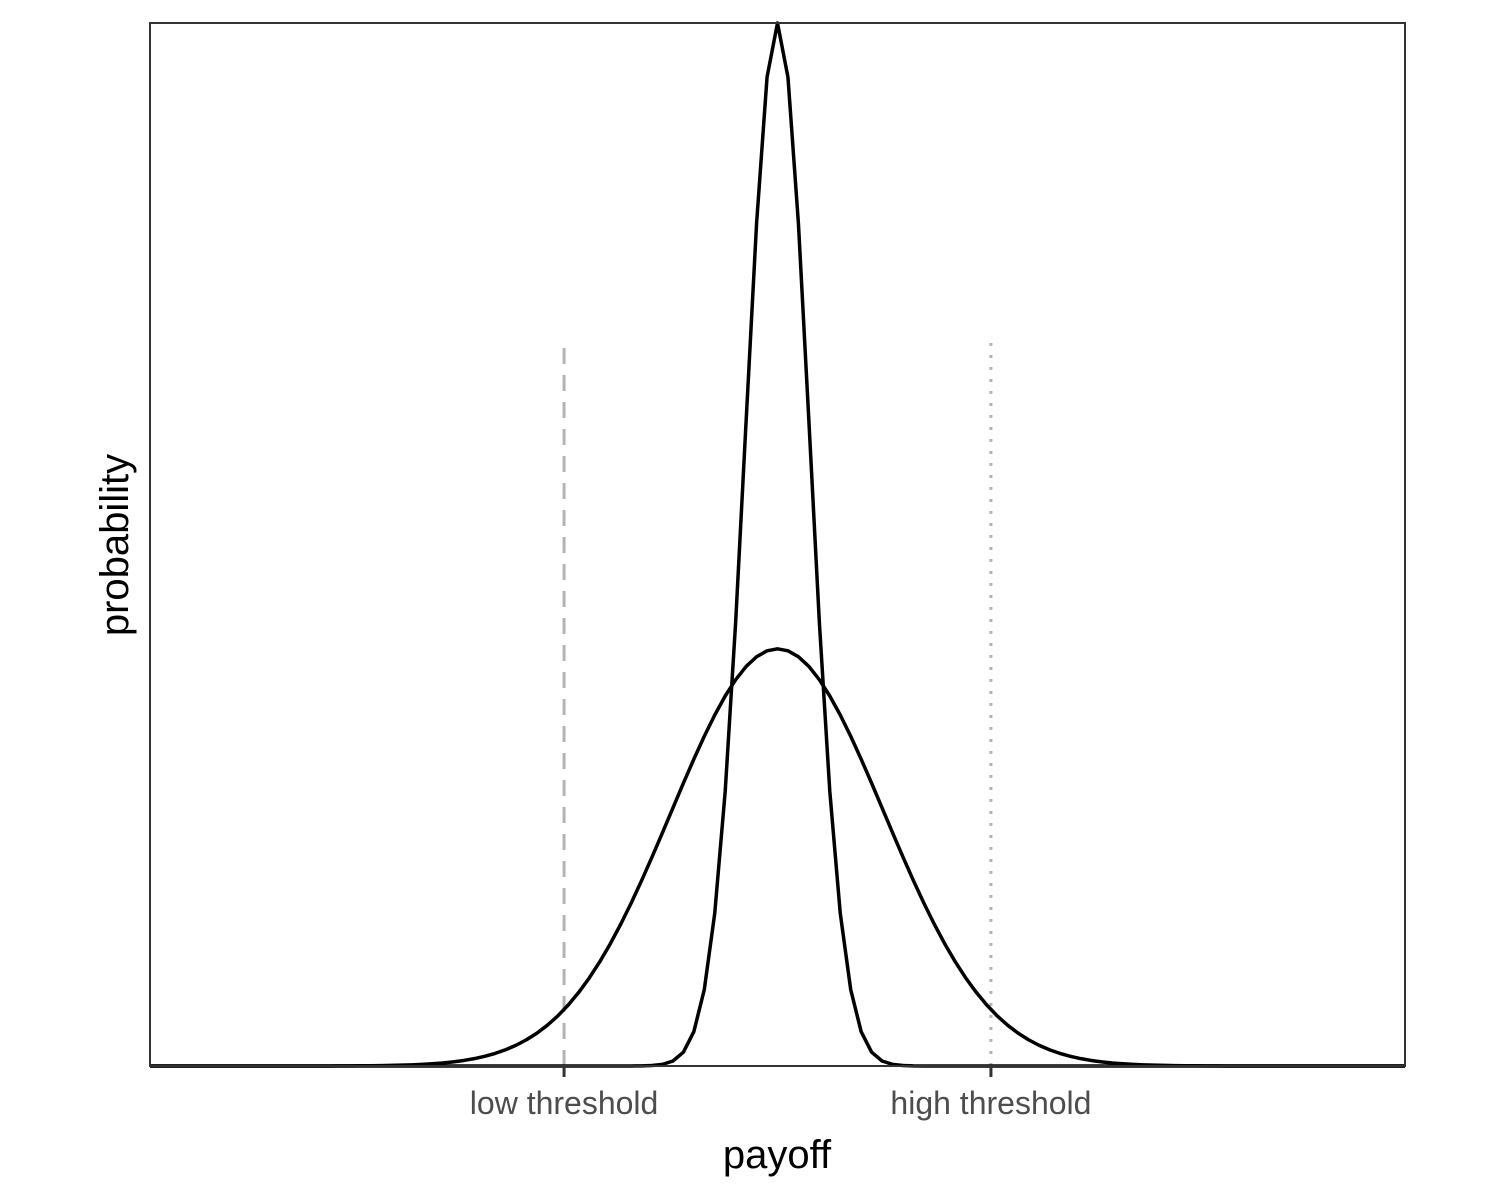 This screenshot has width=1500, height=1200. What do you see at coordinates (777, 1155) in the screenshot?
I see `x-axis-title: payoff` at bounding box center [777, 1155].